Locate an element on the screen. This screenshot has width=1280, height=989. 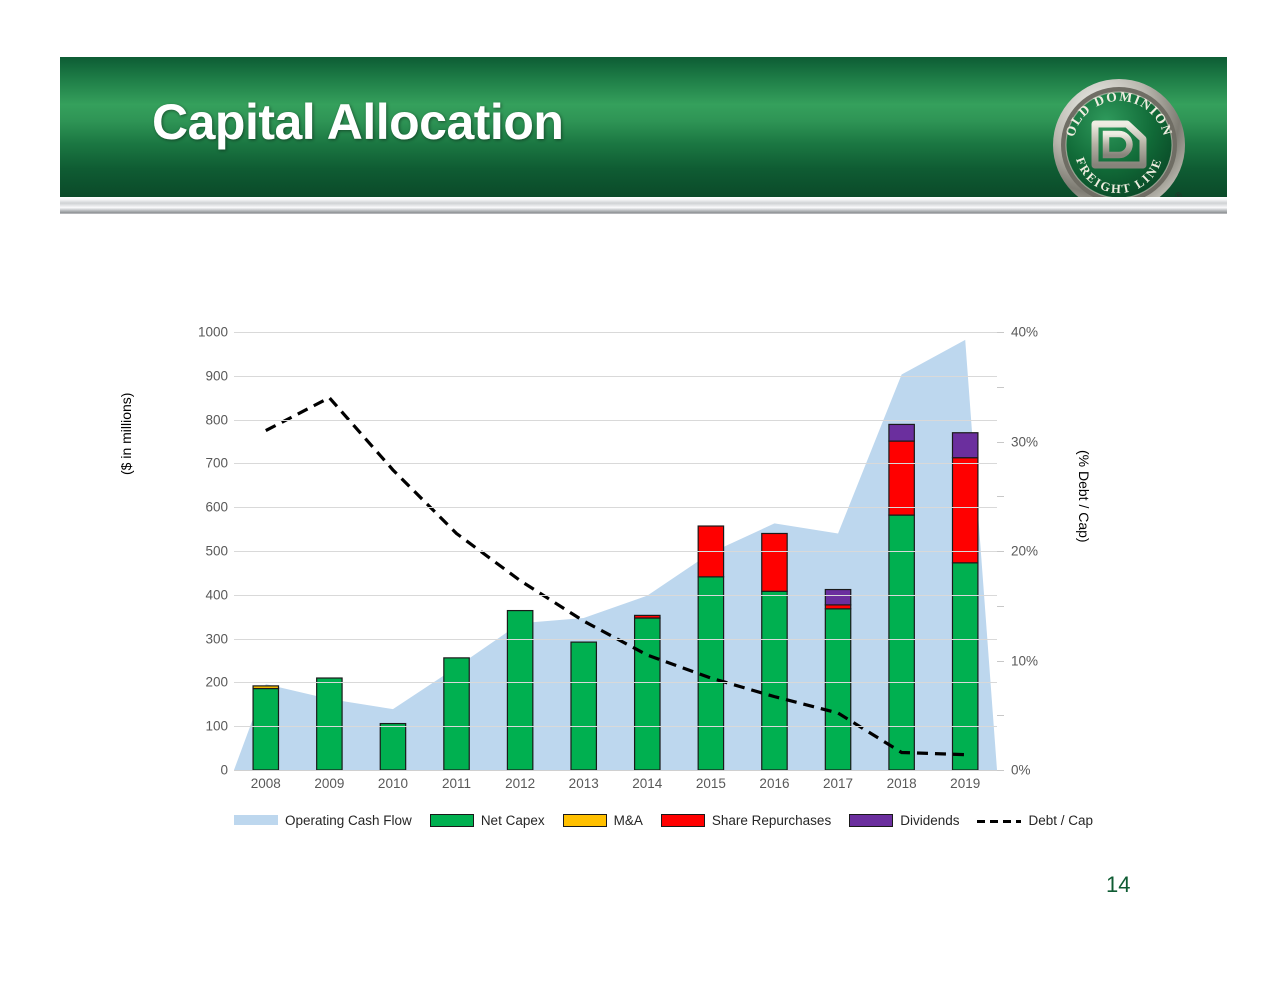
y-tick-label-right: 40% is located at coordinates (1025, 332).